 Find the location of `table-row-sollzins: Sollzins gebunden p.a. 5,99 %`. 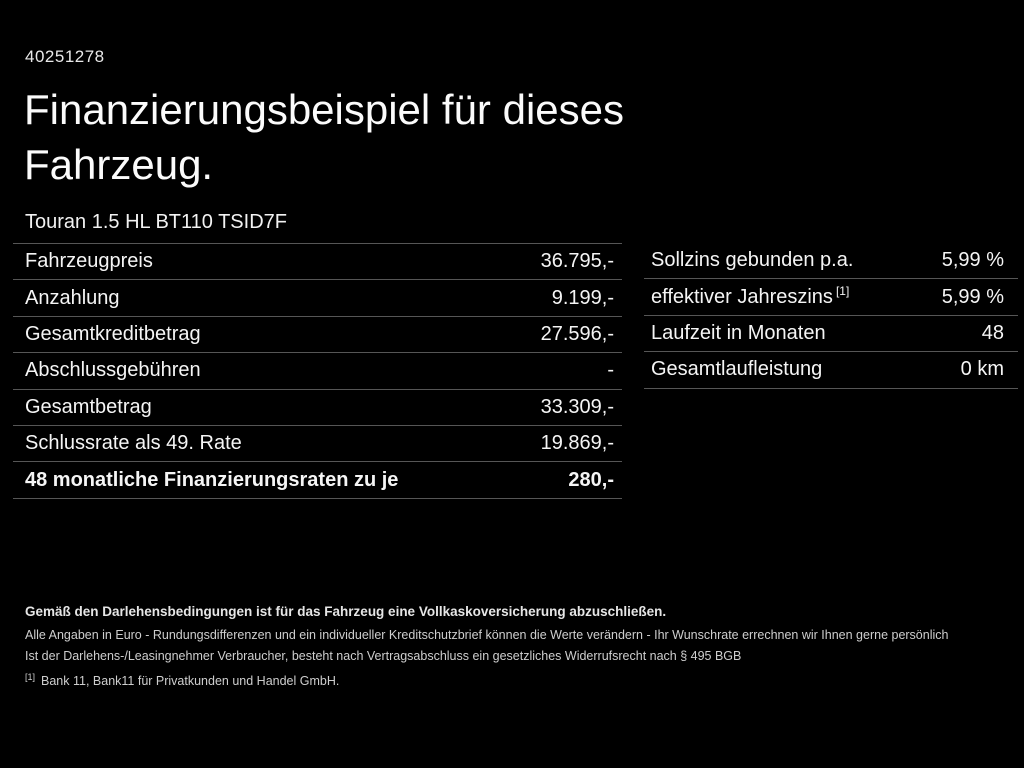

table-row-sollzins: Sollzins gebunden p.a. 5,99 % is located at coordinates (831, 261).